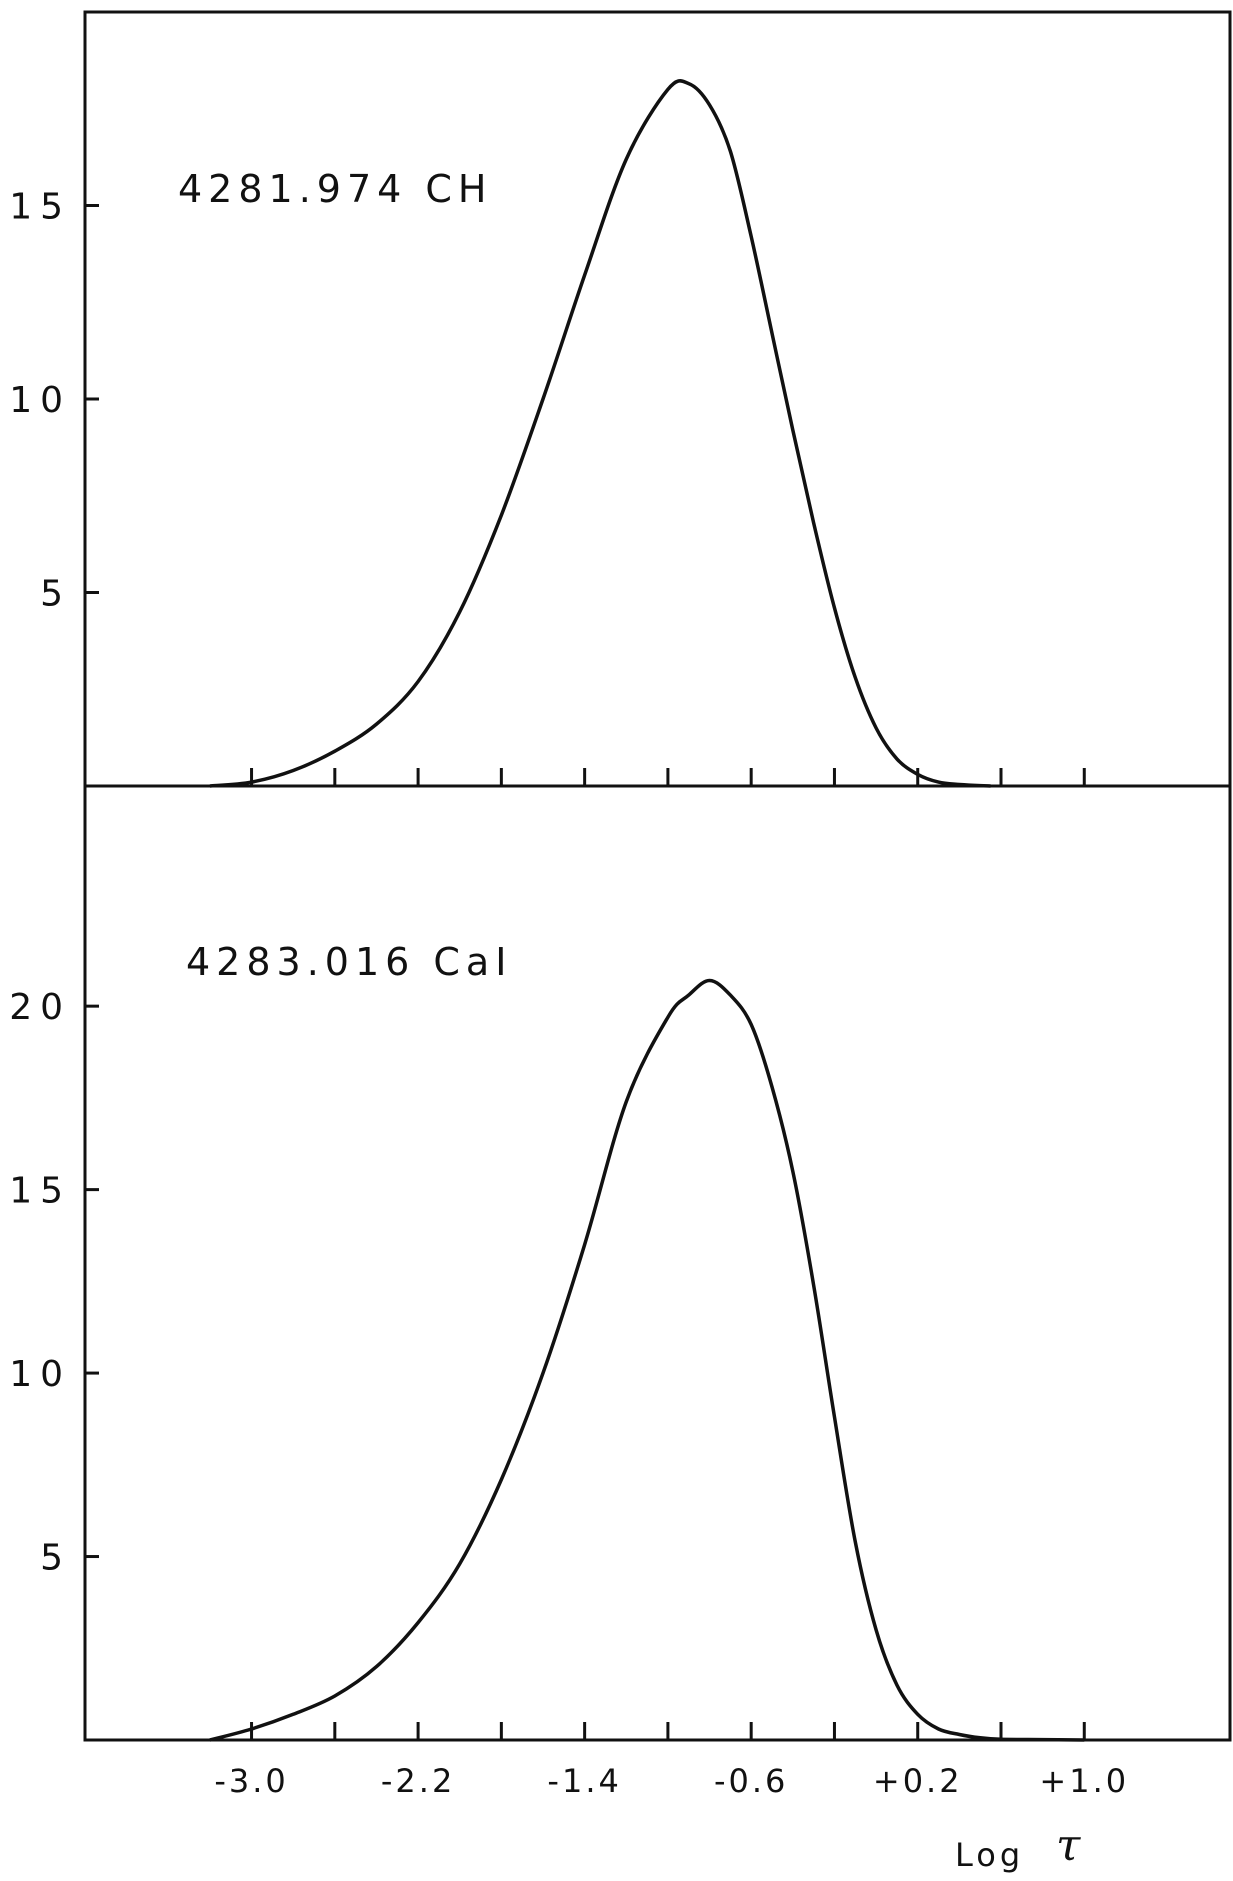 This screenshot has width=1233, height=1881. What do you see at coordinates (40, 1007) in the screenshot?
I see `y-tick-label: 20` at bounding box center [40, 1007].